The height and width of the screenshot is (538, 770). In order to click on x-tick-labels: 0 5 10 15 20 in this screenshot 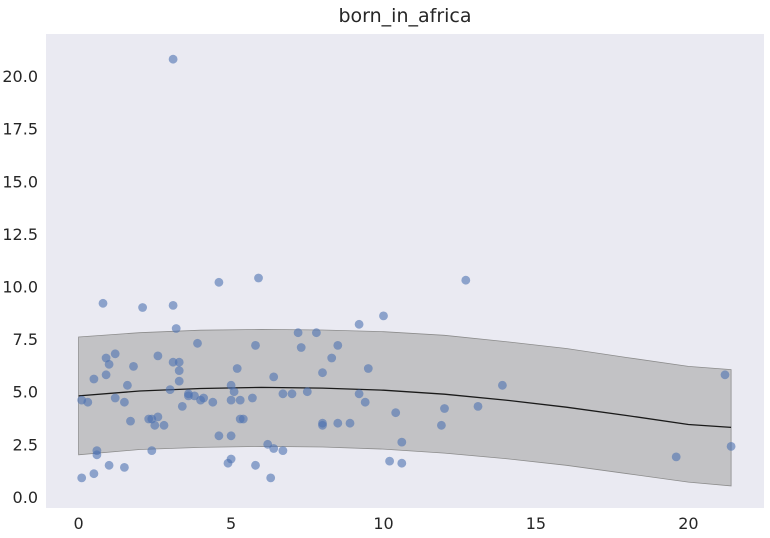, I will do `click(386, 523)`.